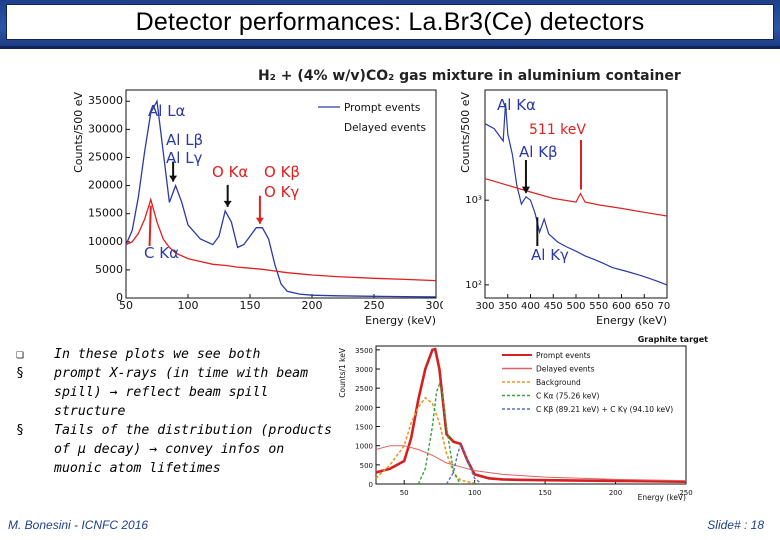  I want to click on y-tick-label: 10000, so click(105, 241).